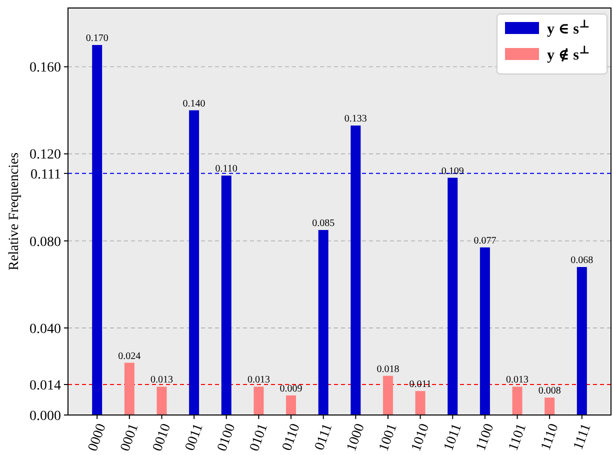  What do you see at coordinates (291, 388) in the screenshot?
I see `data-label: 0.009` at bounding box center [291, 388].